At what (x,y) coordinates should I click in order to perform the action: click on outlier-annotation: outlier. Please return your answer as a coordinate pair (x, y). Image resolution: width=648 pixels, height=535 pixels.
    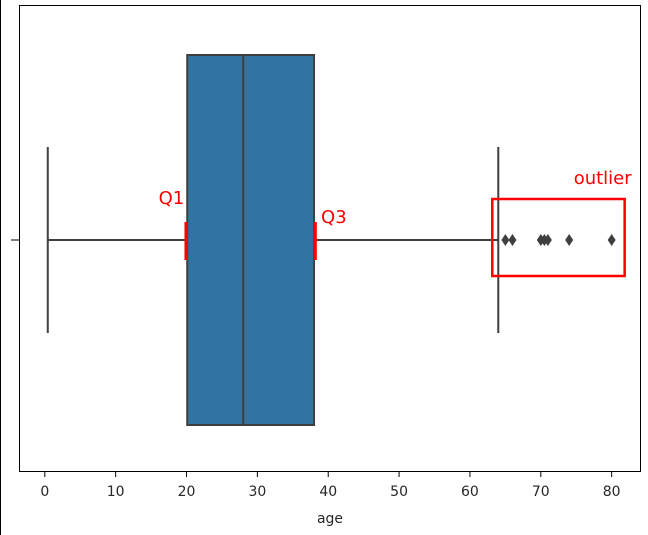
    Looking at the image, I should click on (603, 178).